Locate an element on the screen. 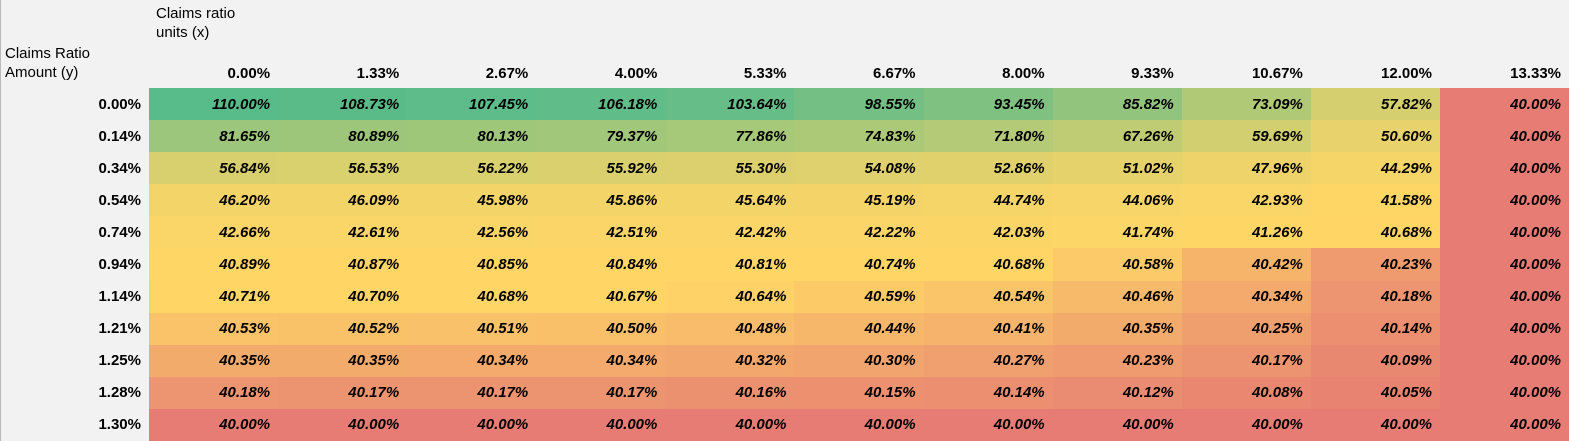  heatmap-cell-r10-c1: 40.00% is located at coordinates (343, 424).